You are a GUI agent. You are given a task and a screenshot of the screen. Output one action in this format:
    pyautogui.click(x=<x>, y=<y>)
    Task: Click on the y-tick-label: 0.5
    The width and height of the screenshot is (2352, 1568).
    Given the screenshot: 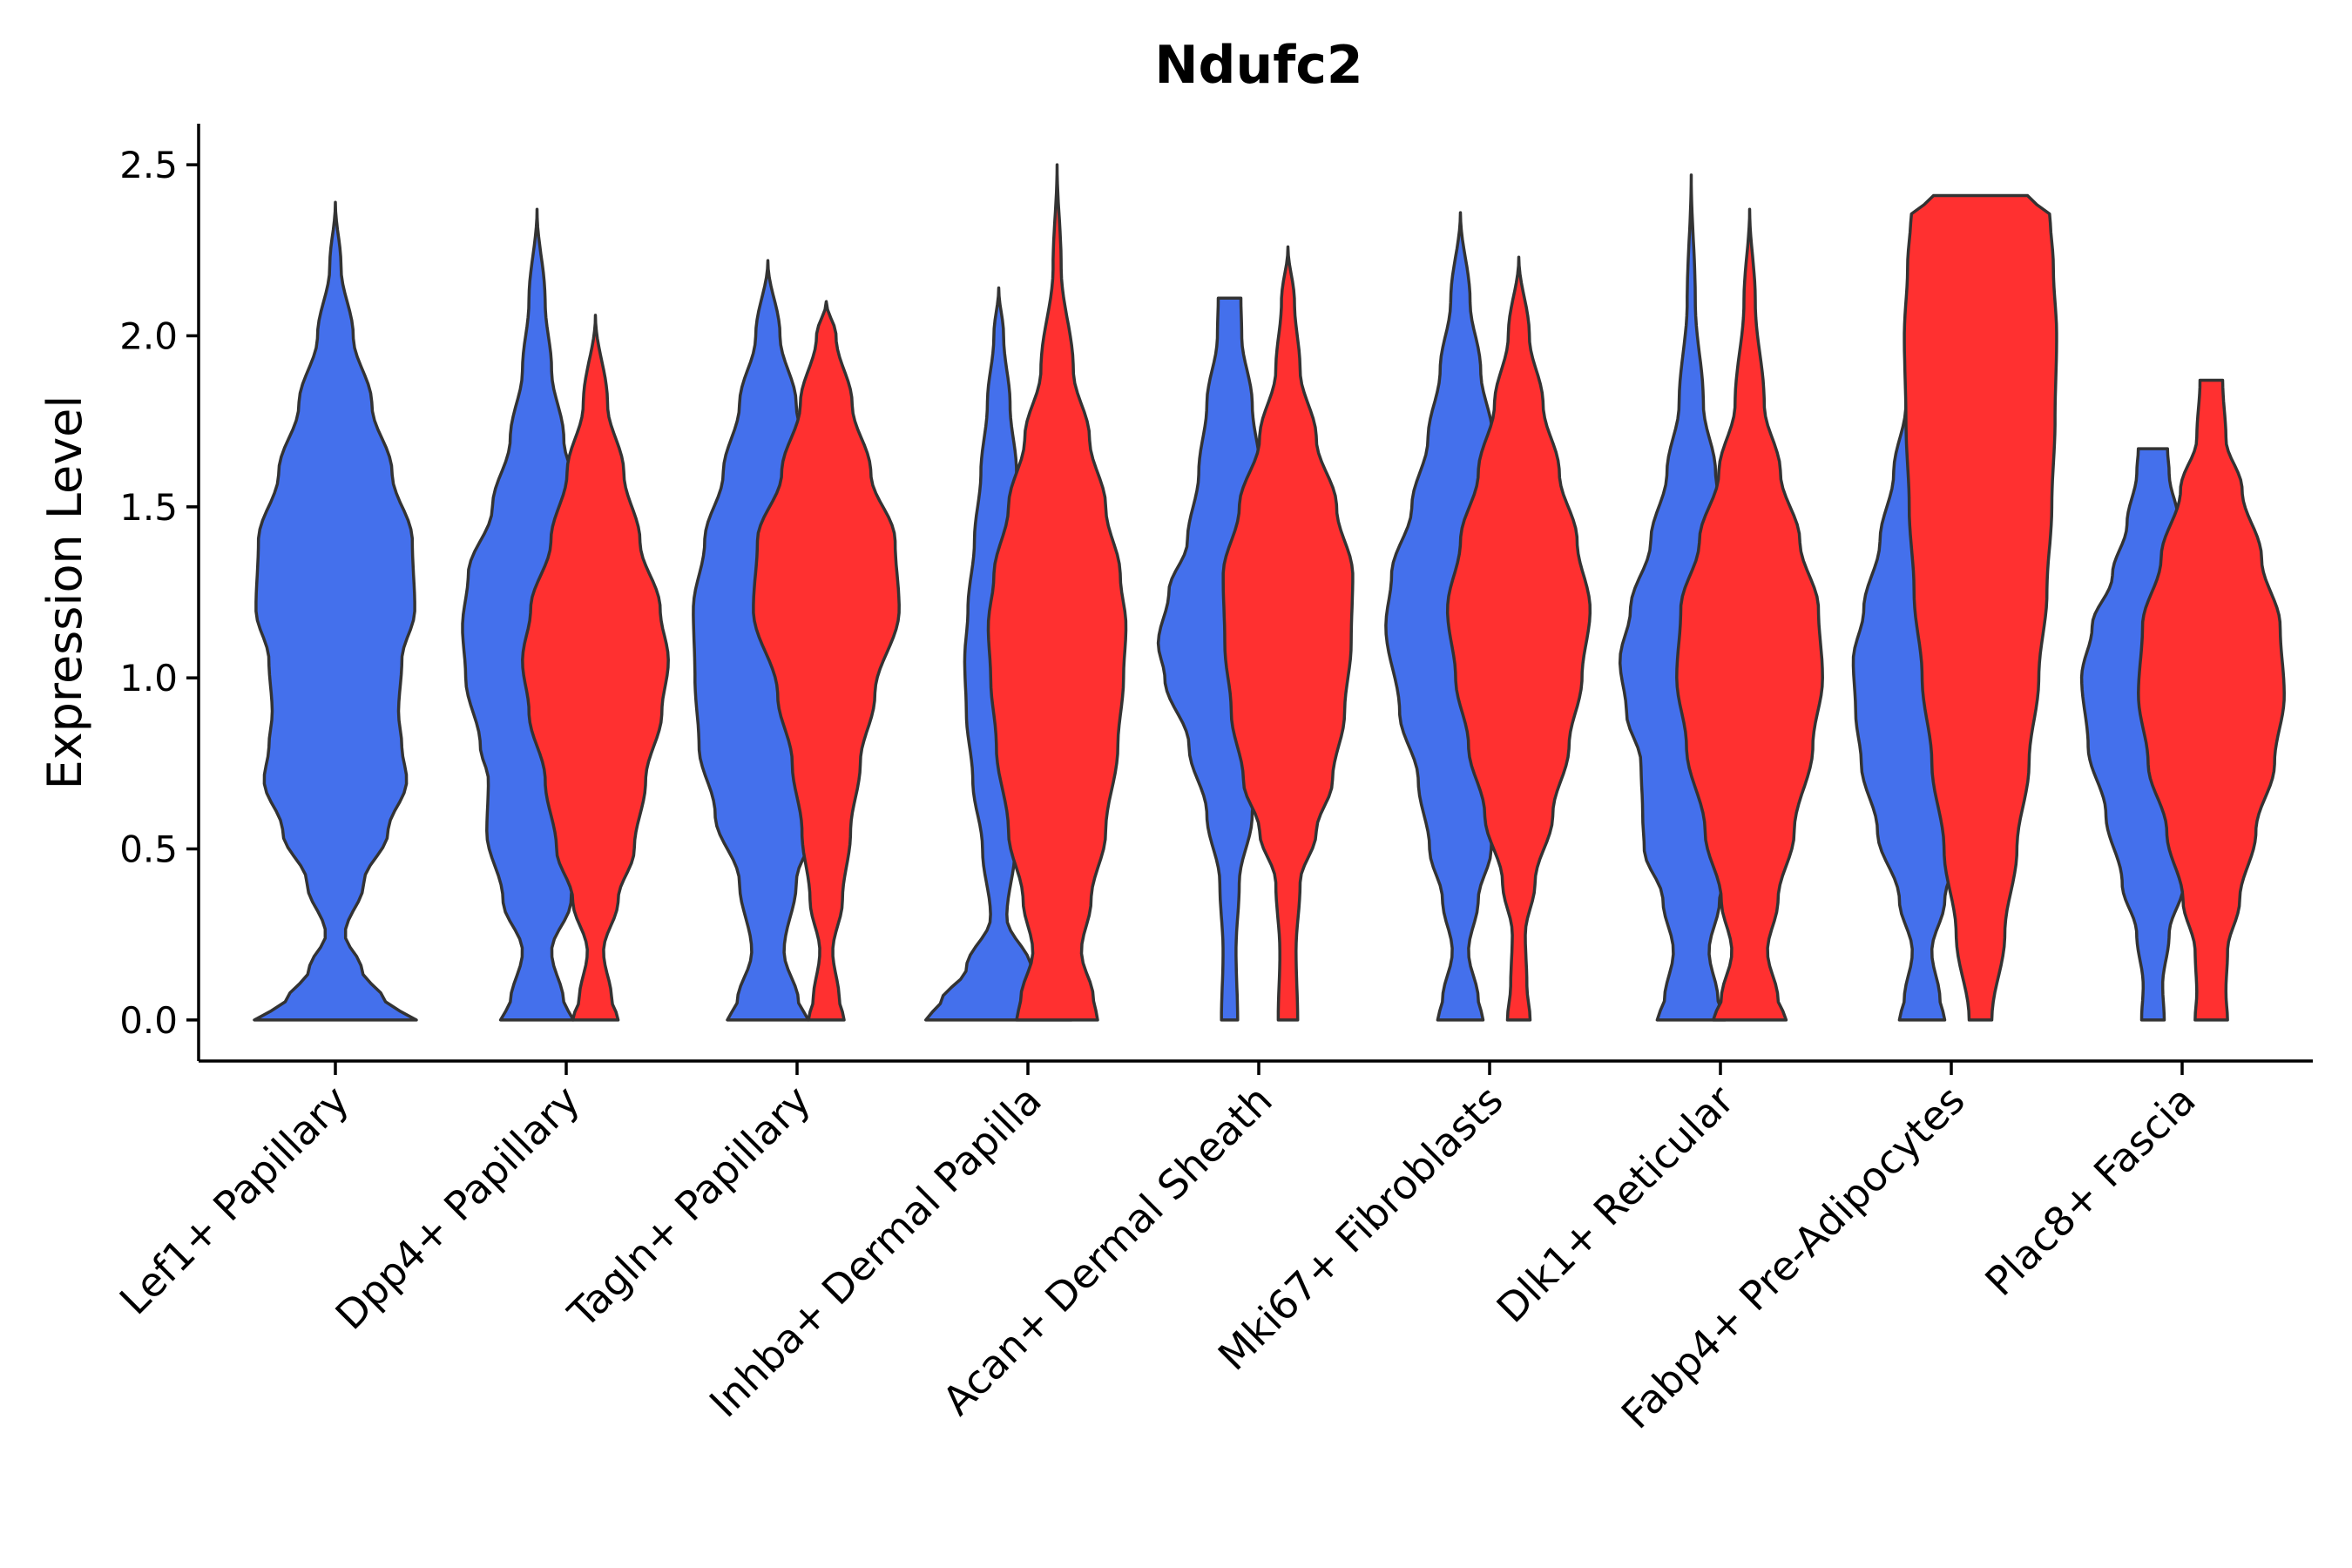 What is the action you would take?
    pyautogui.click(x=148, y=849)
    